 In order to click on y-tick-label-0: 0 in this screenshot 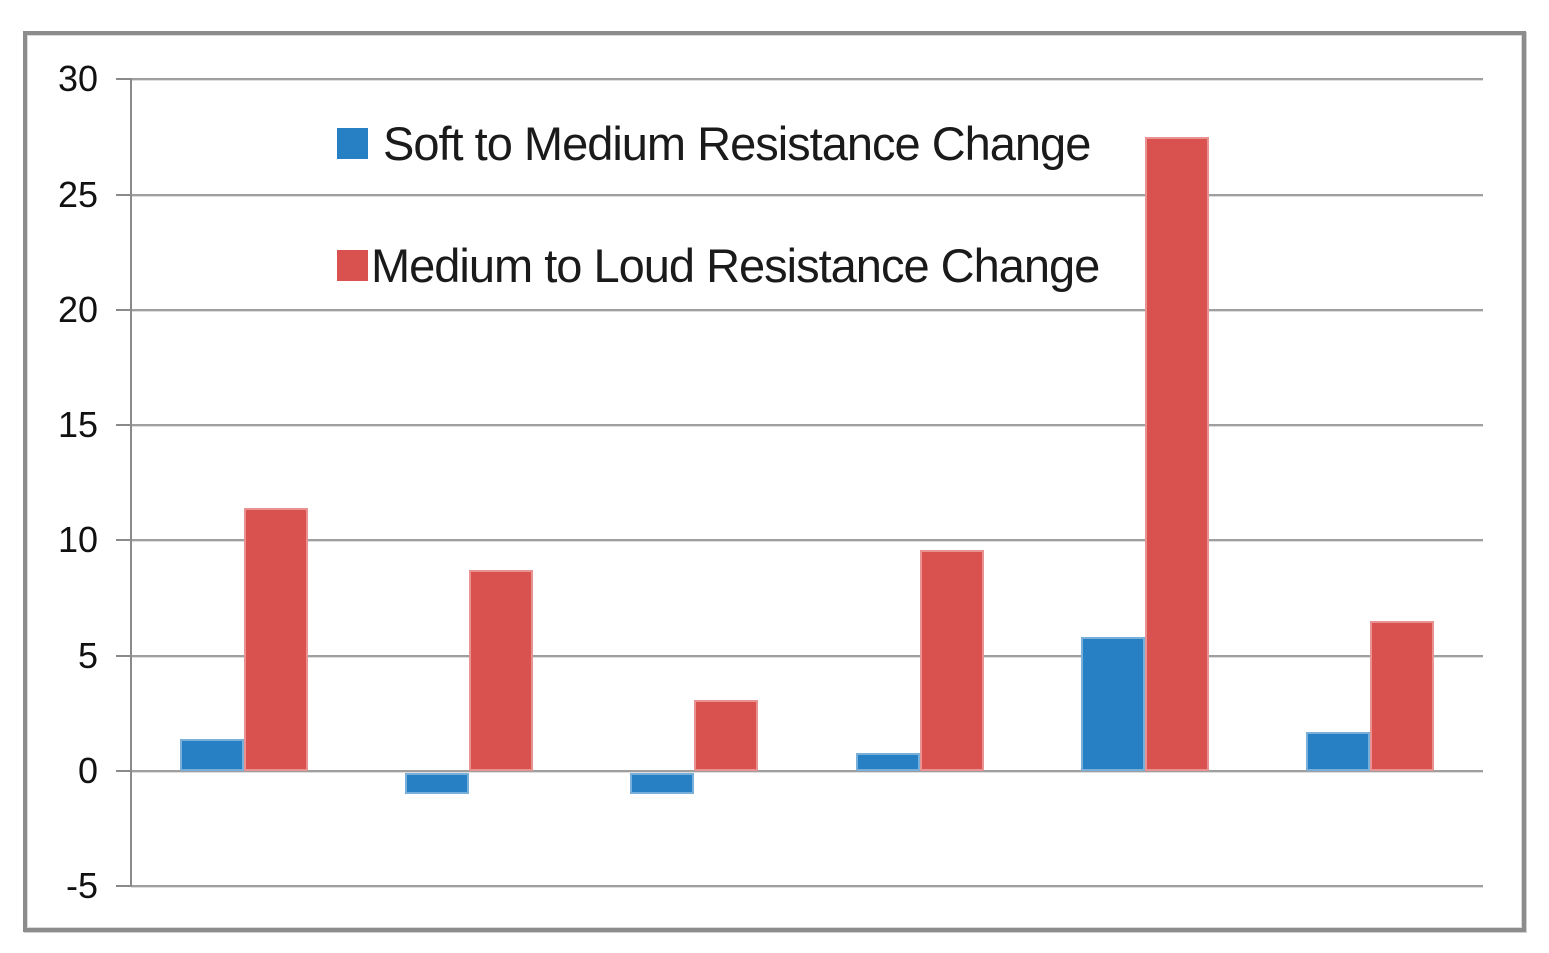, I will do `click(87, 770)`.